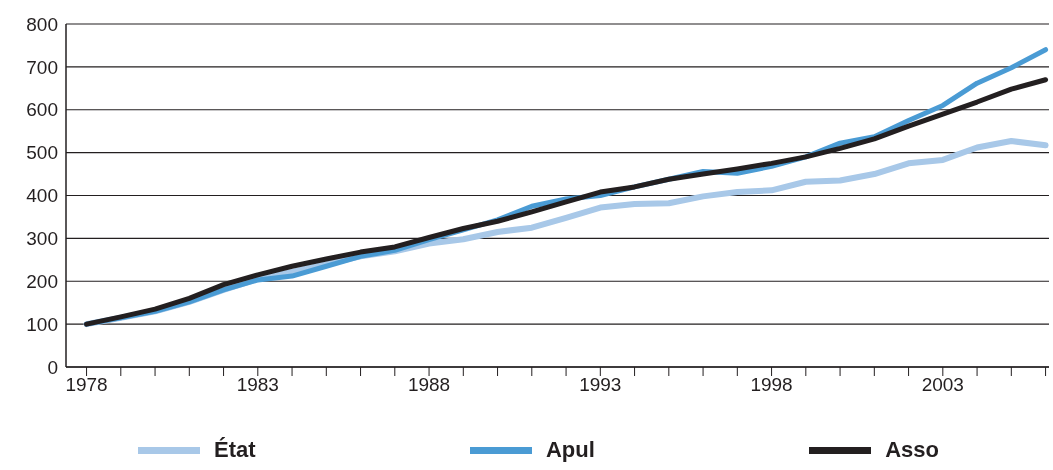 This screenshot has height=470, width=1053. Describe the element at coordinates (942, 385) in the screenshot. I see `x-tick-label: 2003` at that location.